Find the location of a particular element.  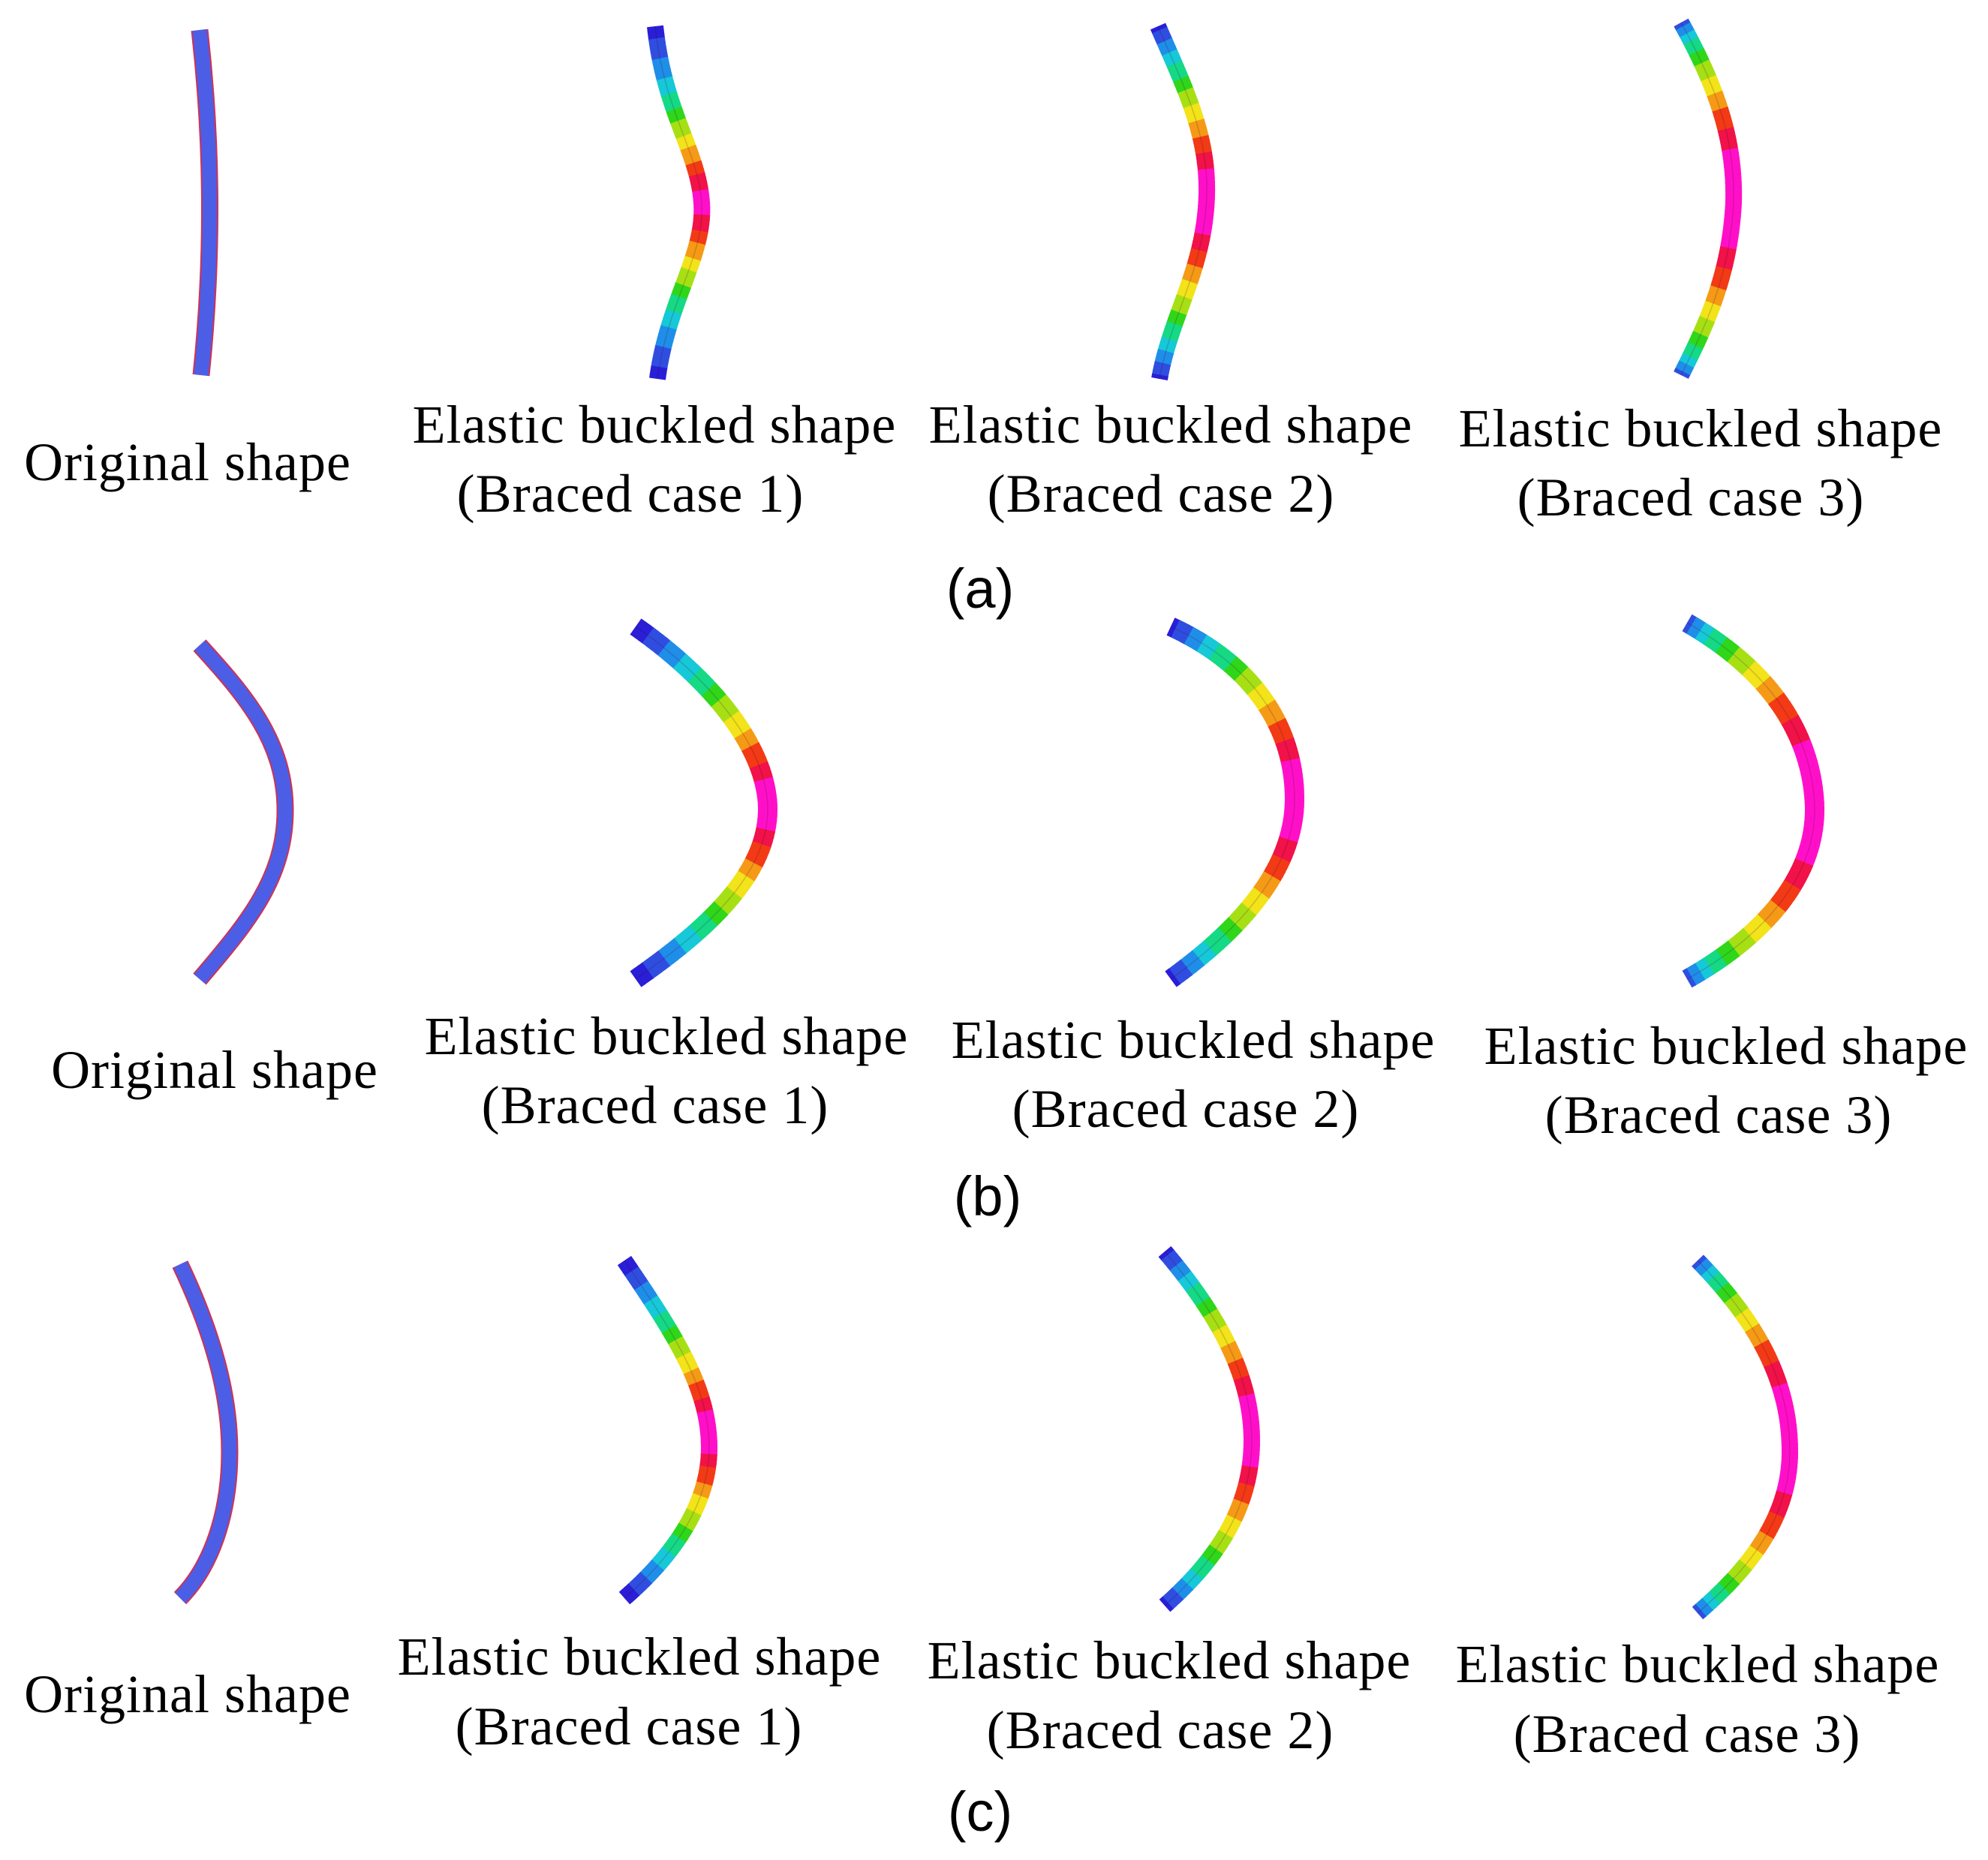

panel-c-case-3: Elastic buckled shape (Braced case 3) is located at coordinates (1698, 1509).